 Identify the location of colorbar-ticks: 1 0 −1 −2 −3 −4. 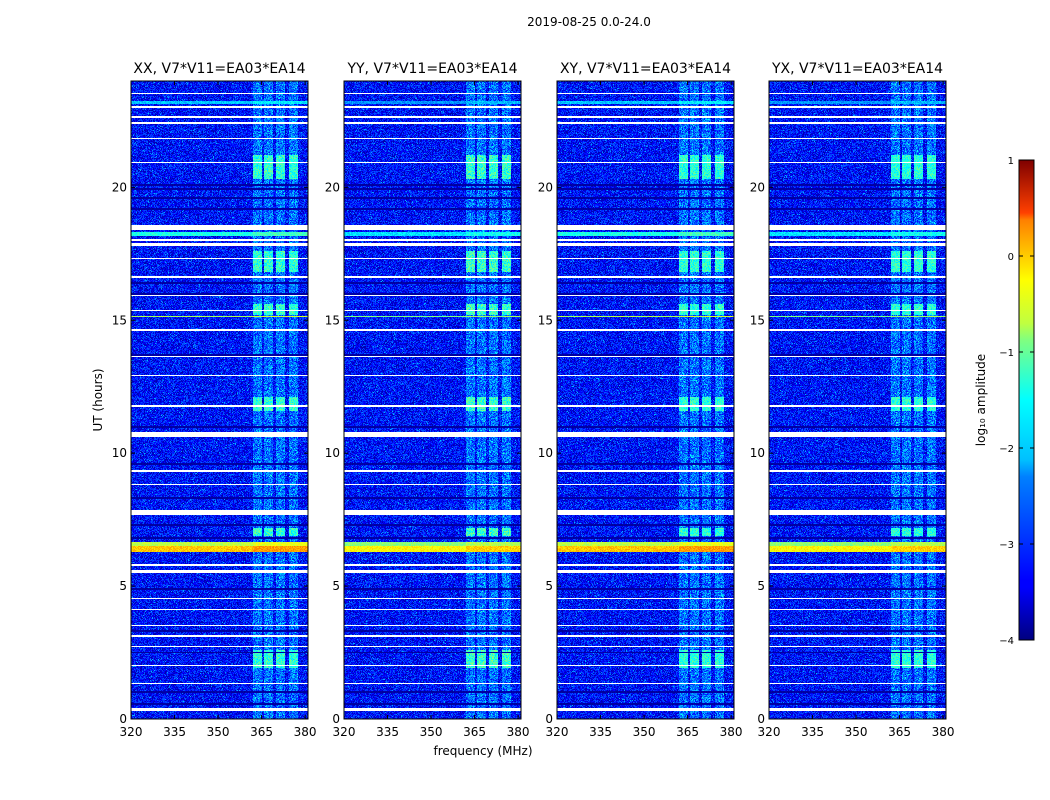
(1016, 401).